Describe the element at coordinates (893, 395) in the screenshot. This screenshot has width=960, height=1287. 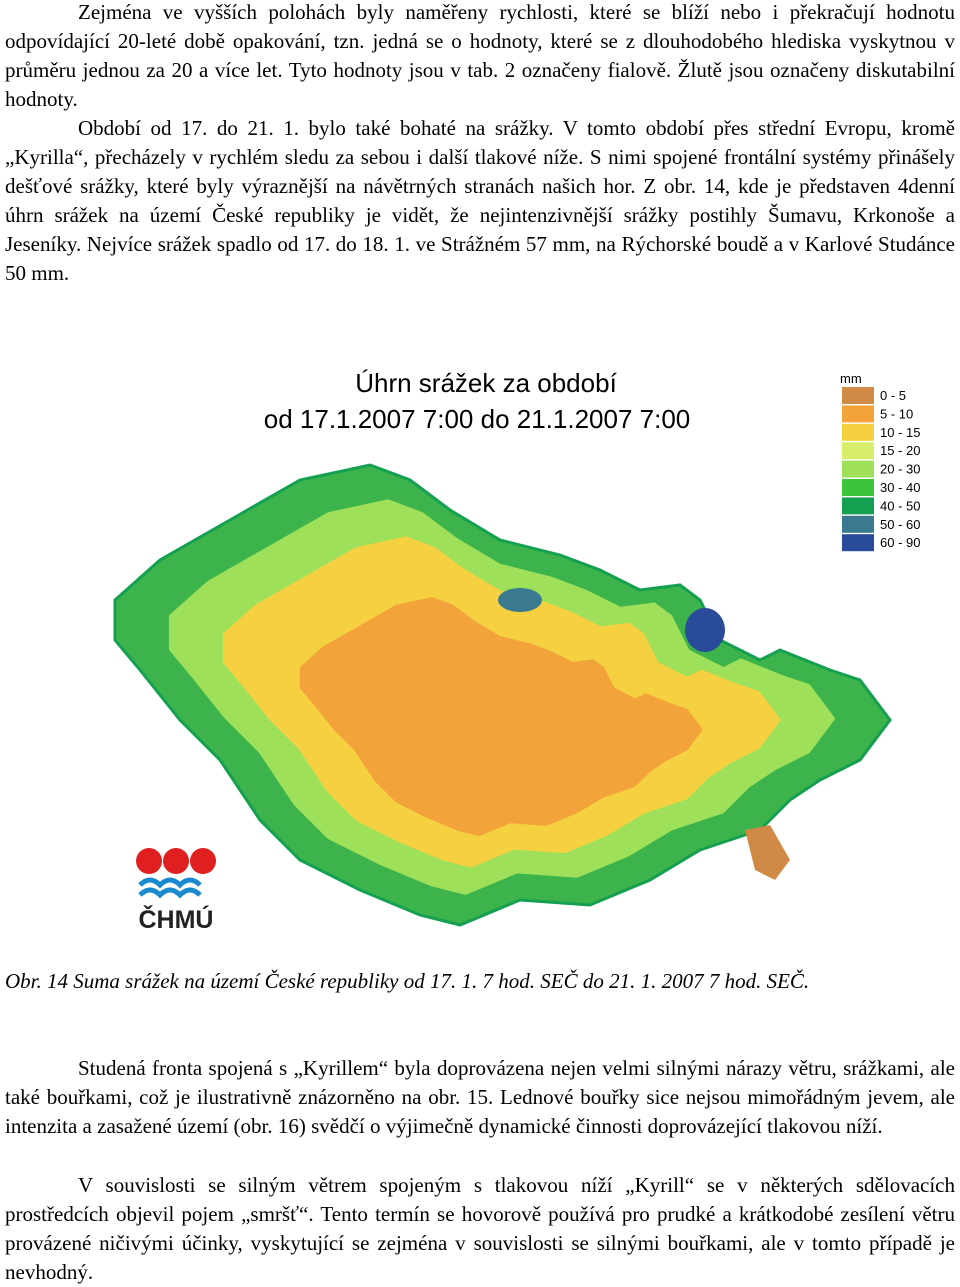
I see `legend-label: 0 - 5` at that location.